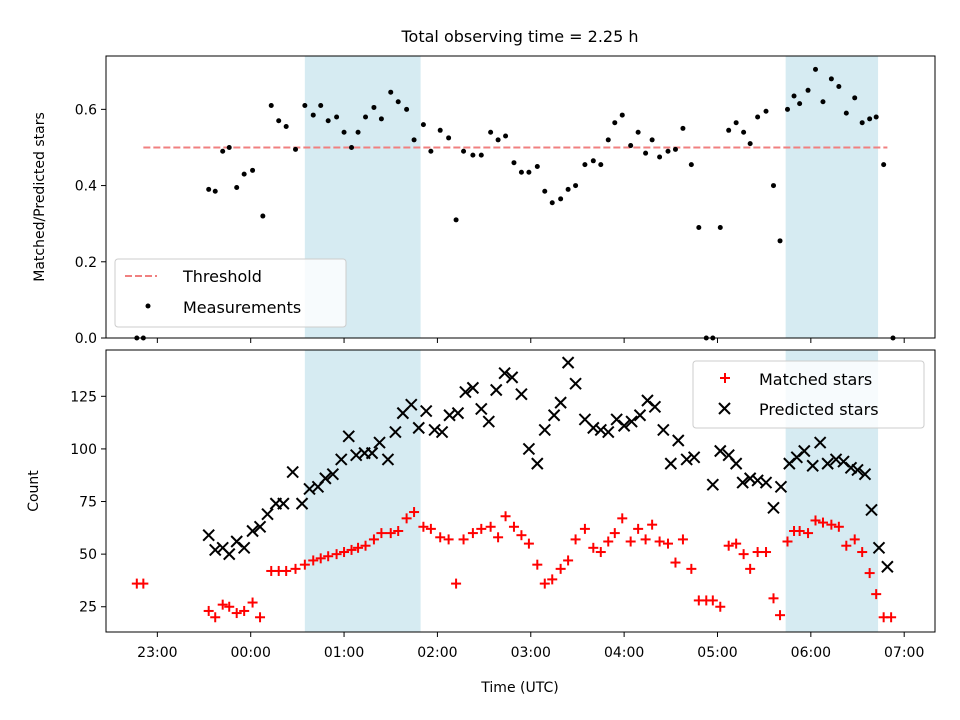  What do you see at coordinates (519, 688) in the screenshot?
I see `x-axis-label: Time (UTC)` at bounding box center [519, 688].